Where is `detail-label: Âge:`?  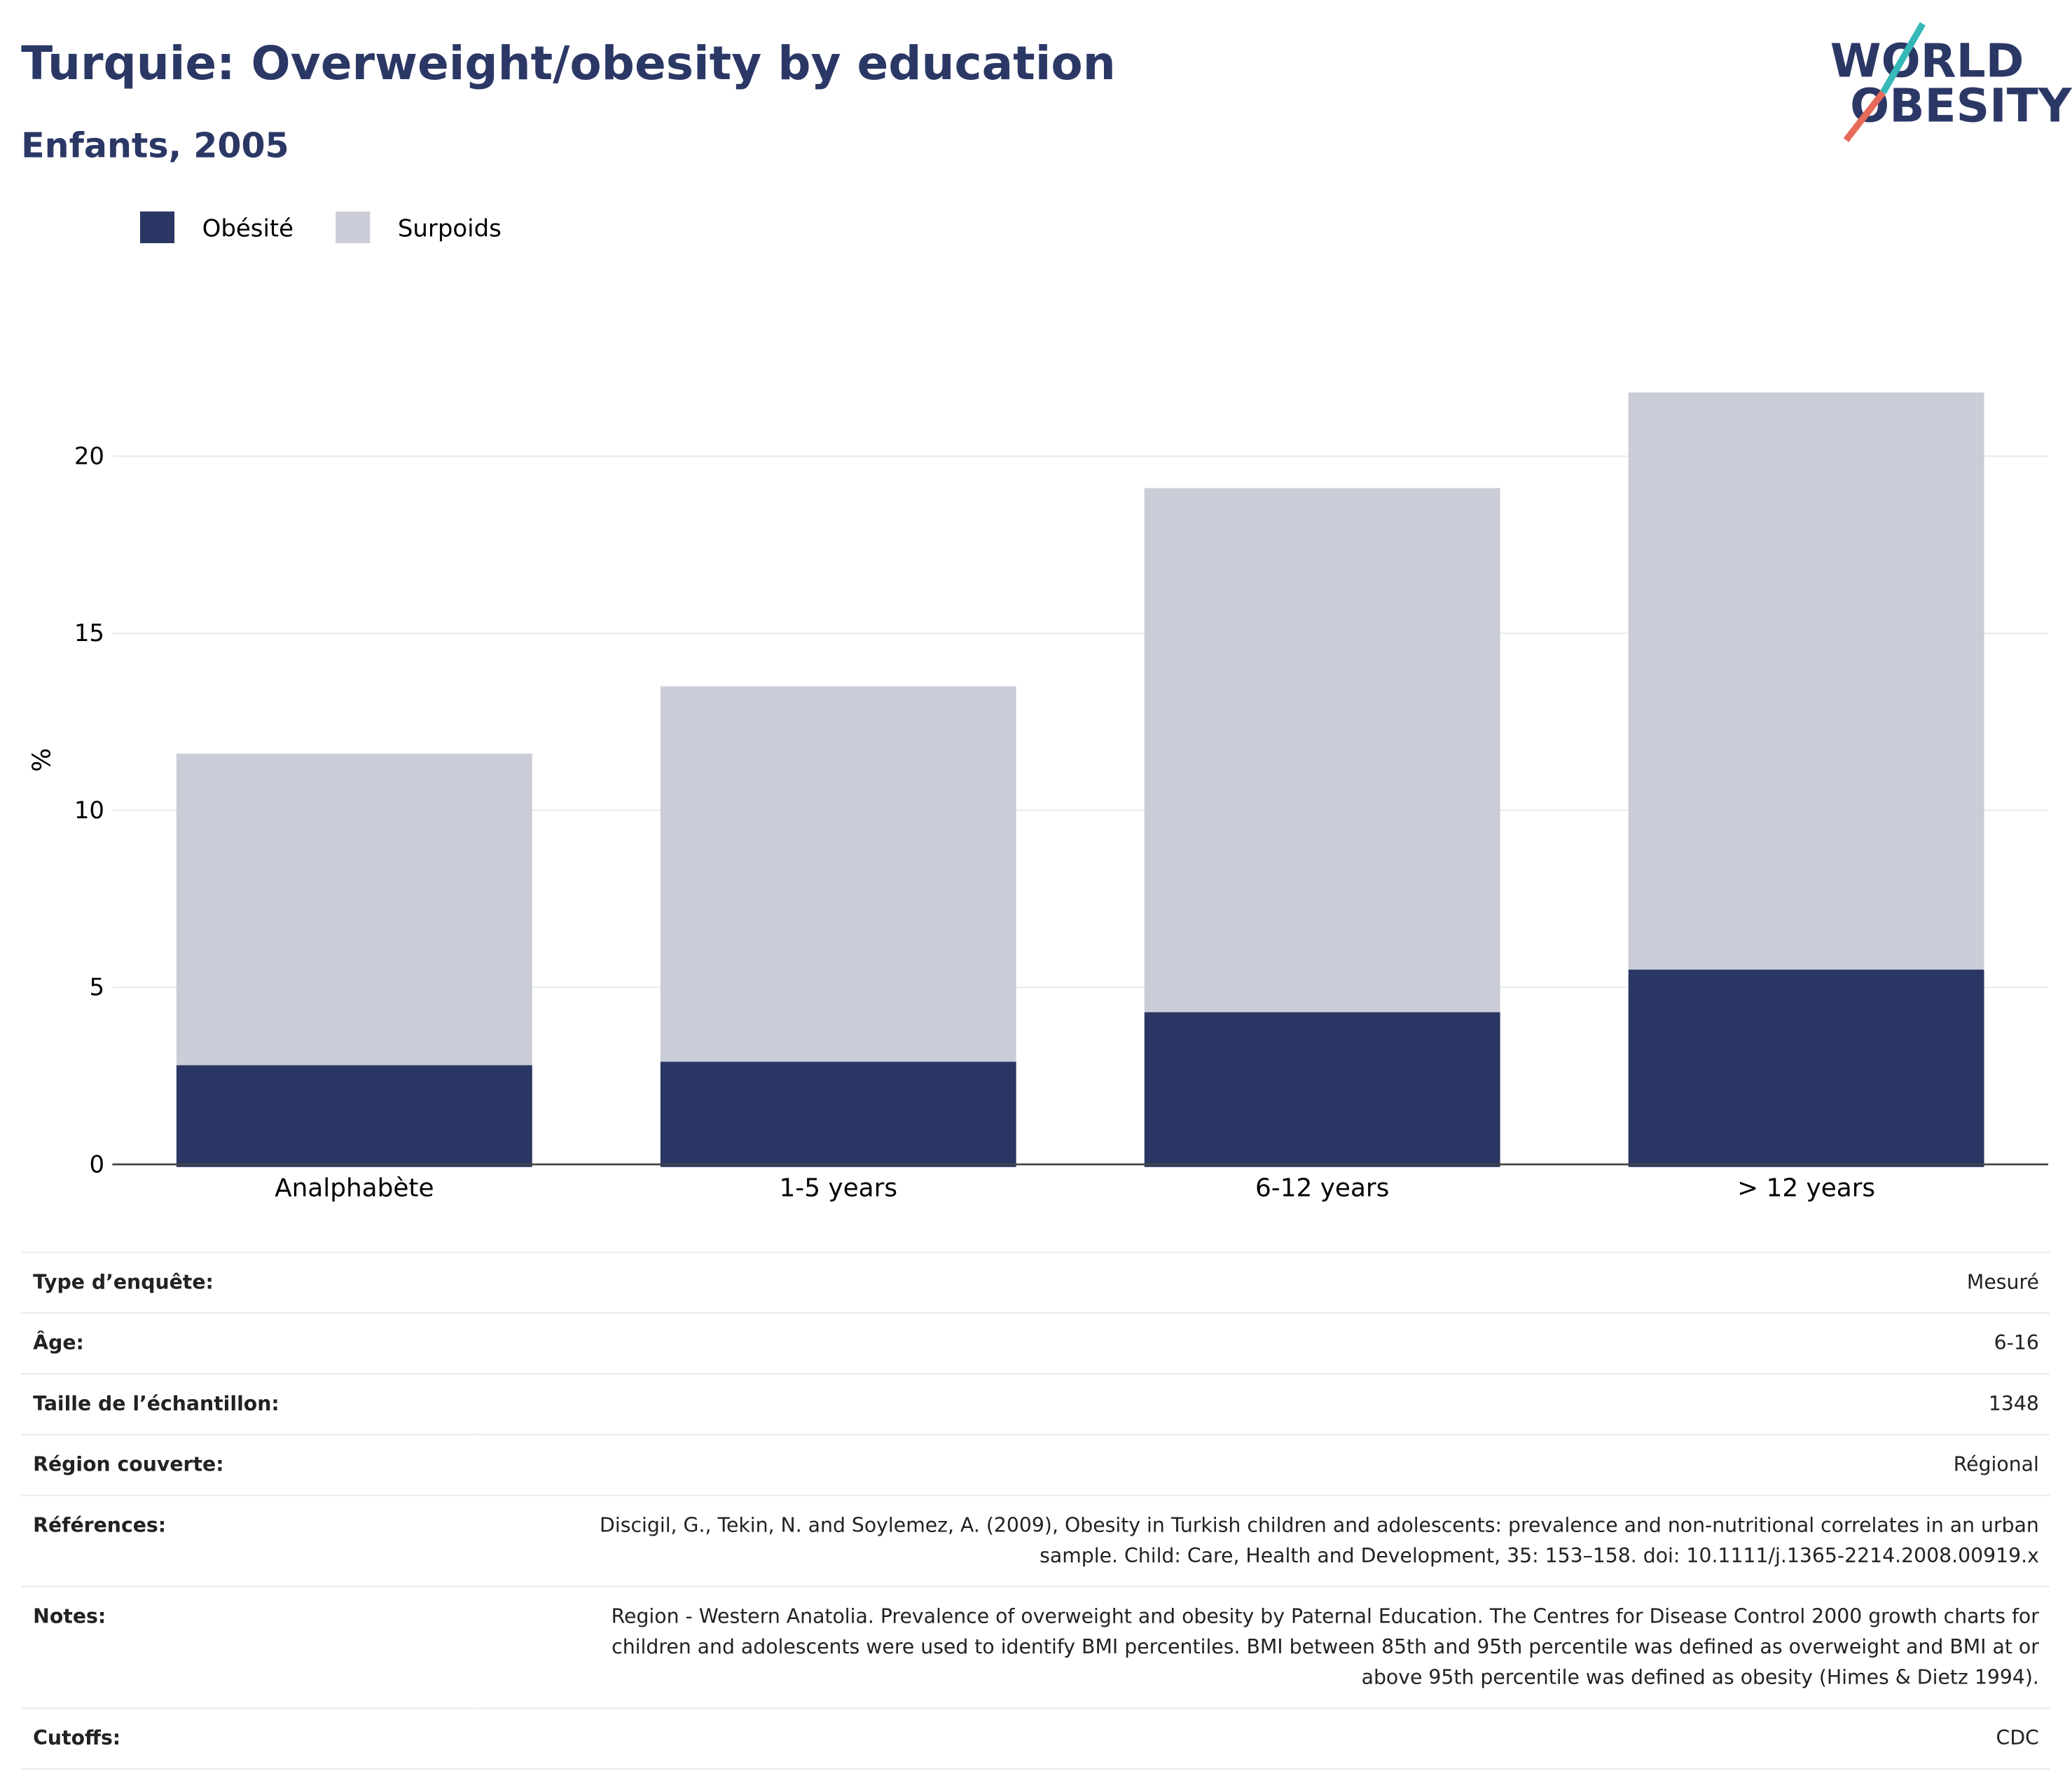 detail-label: Âge: is located at coordinates (251, 1343).